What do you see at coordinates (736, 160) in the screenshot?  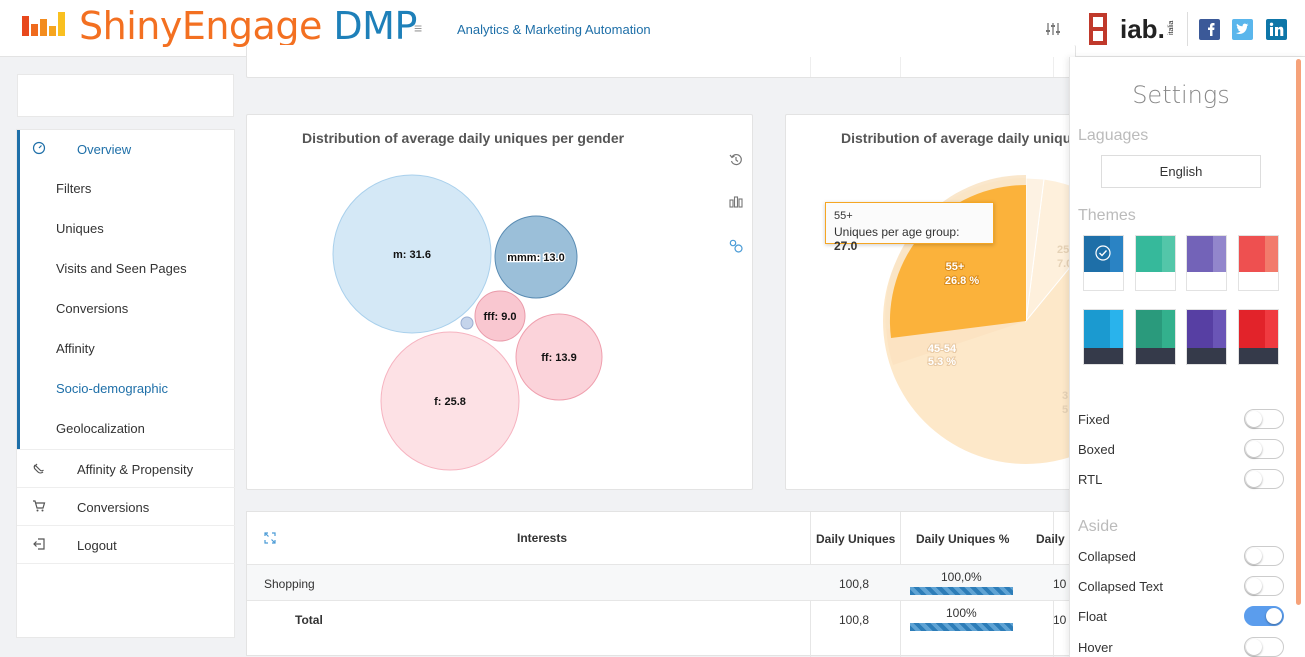 I see `reset-icon` at bounding box center [736, 160].